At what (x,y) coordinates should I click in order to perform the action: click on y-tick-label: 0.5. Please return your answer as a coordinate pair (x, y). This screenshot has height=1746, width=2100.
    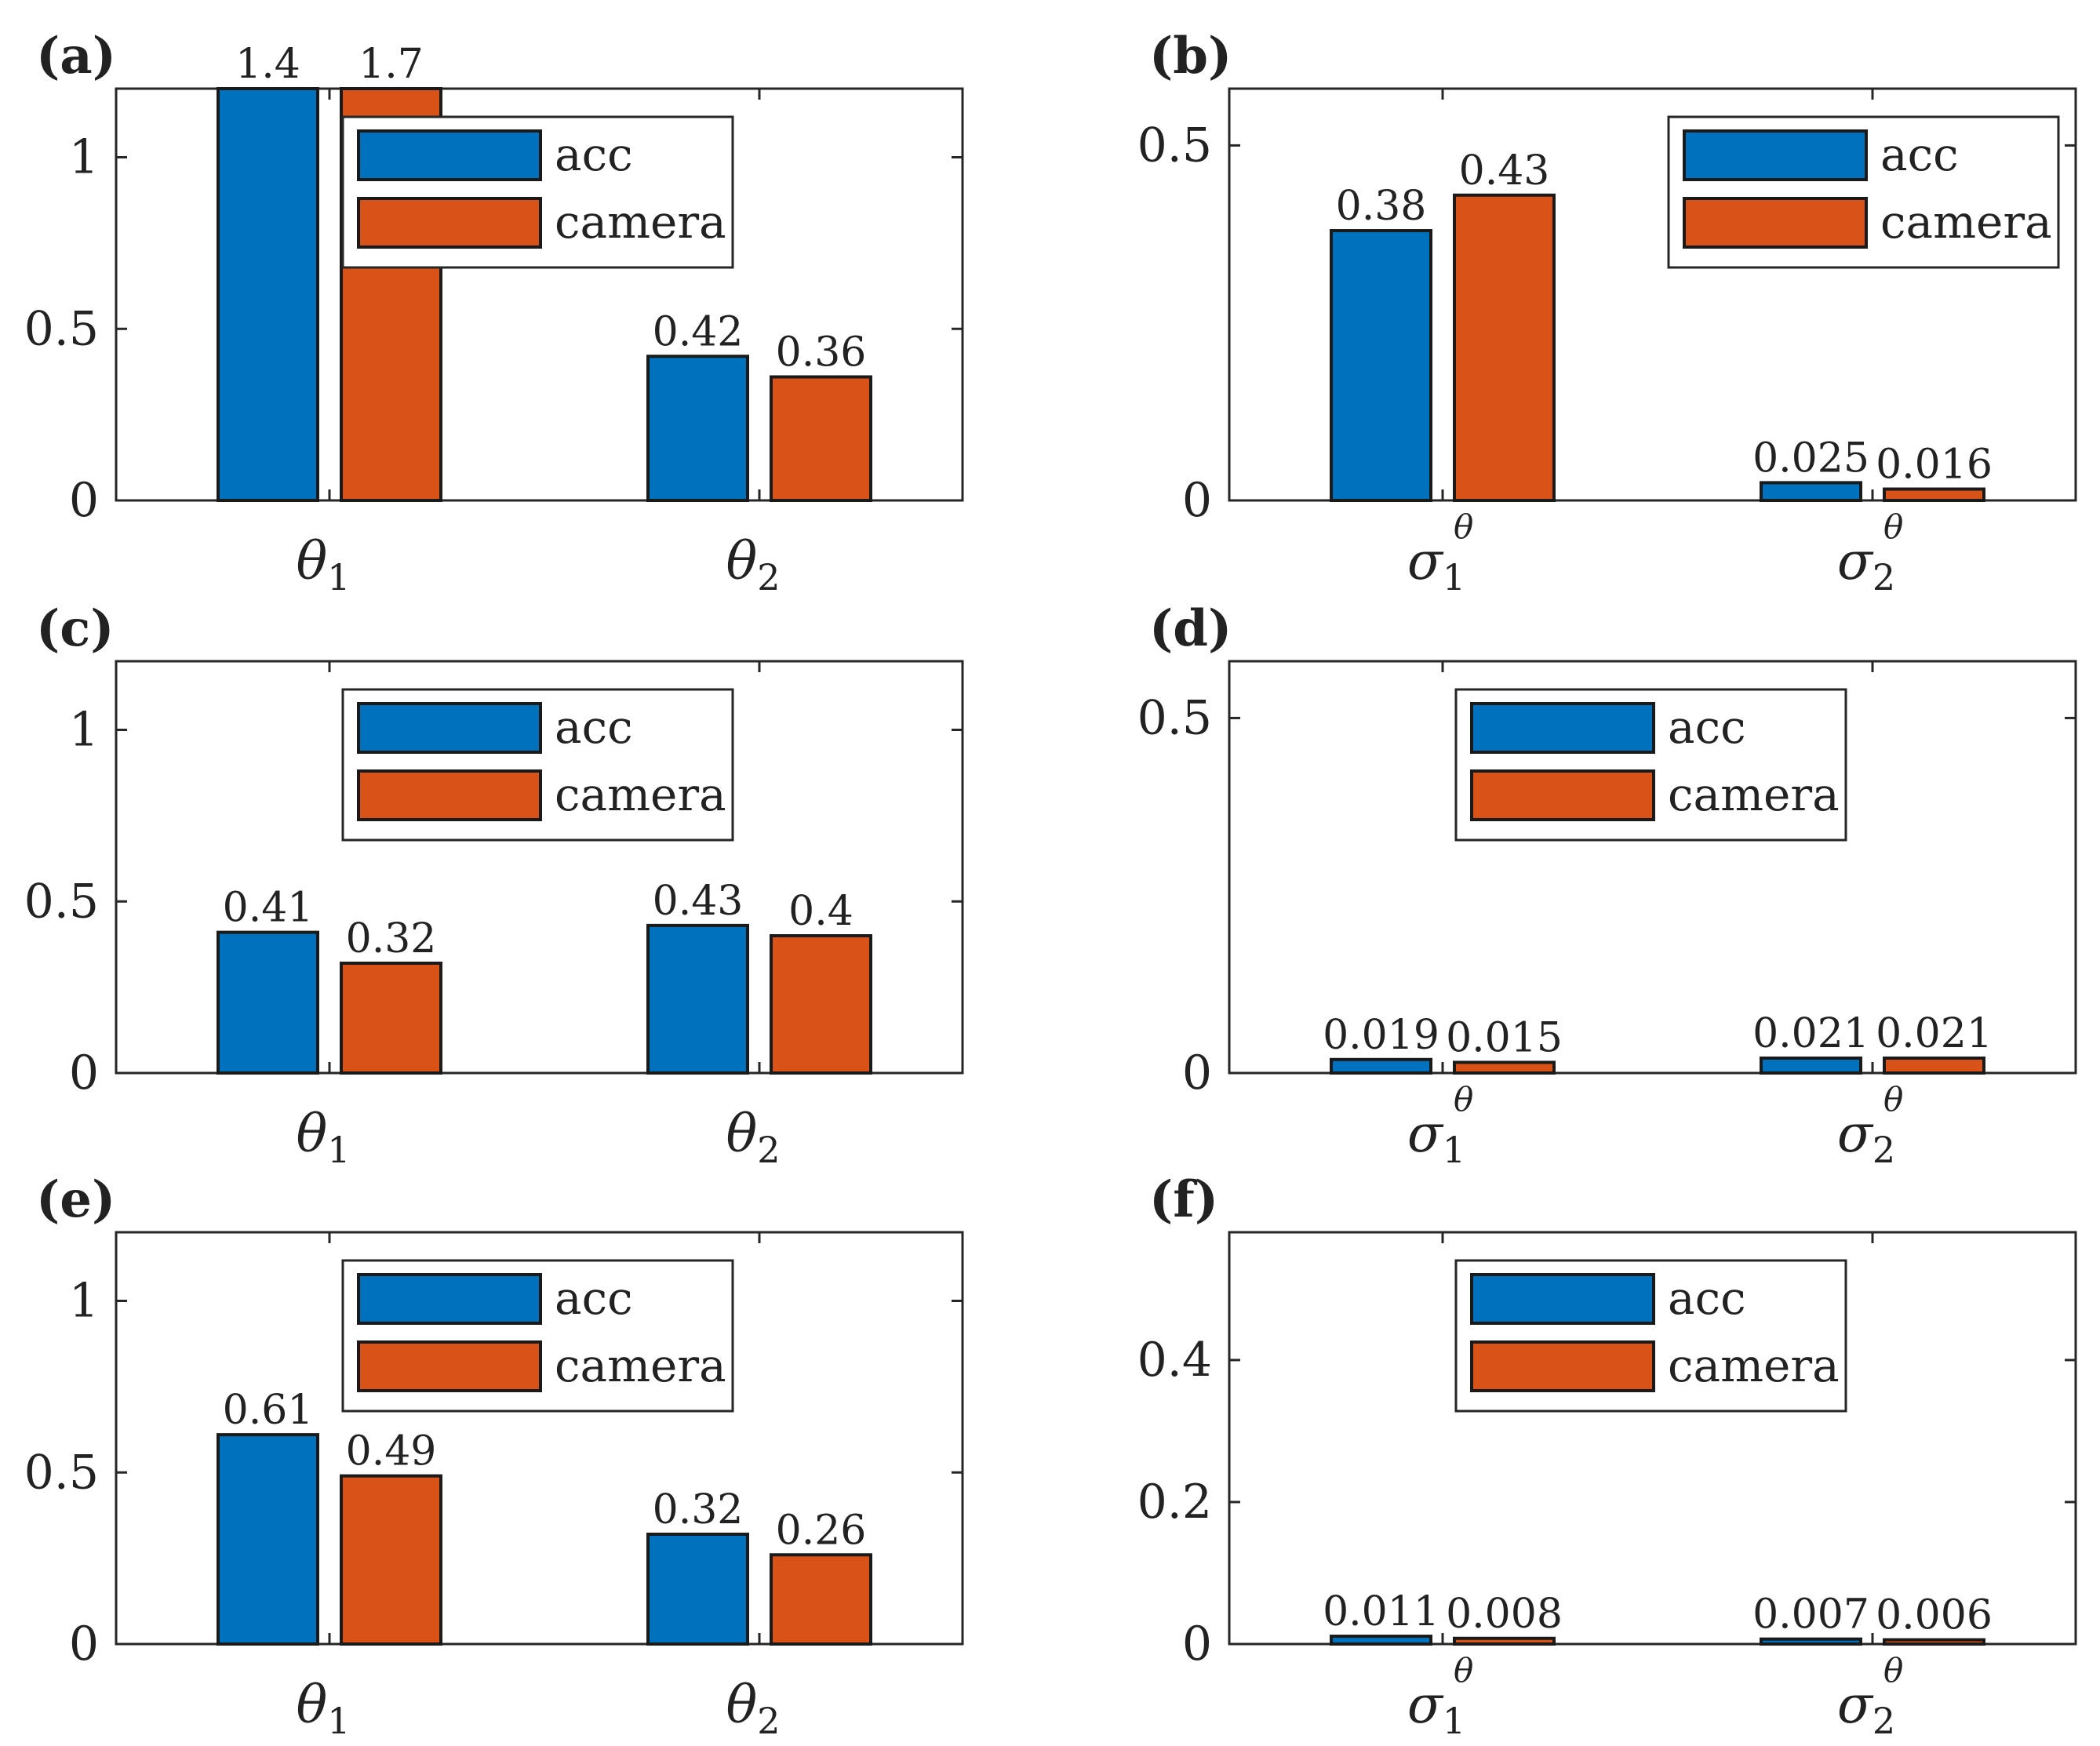
    Looking at the image, I should click on (1174, 717).